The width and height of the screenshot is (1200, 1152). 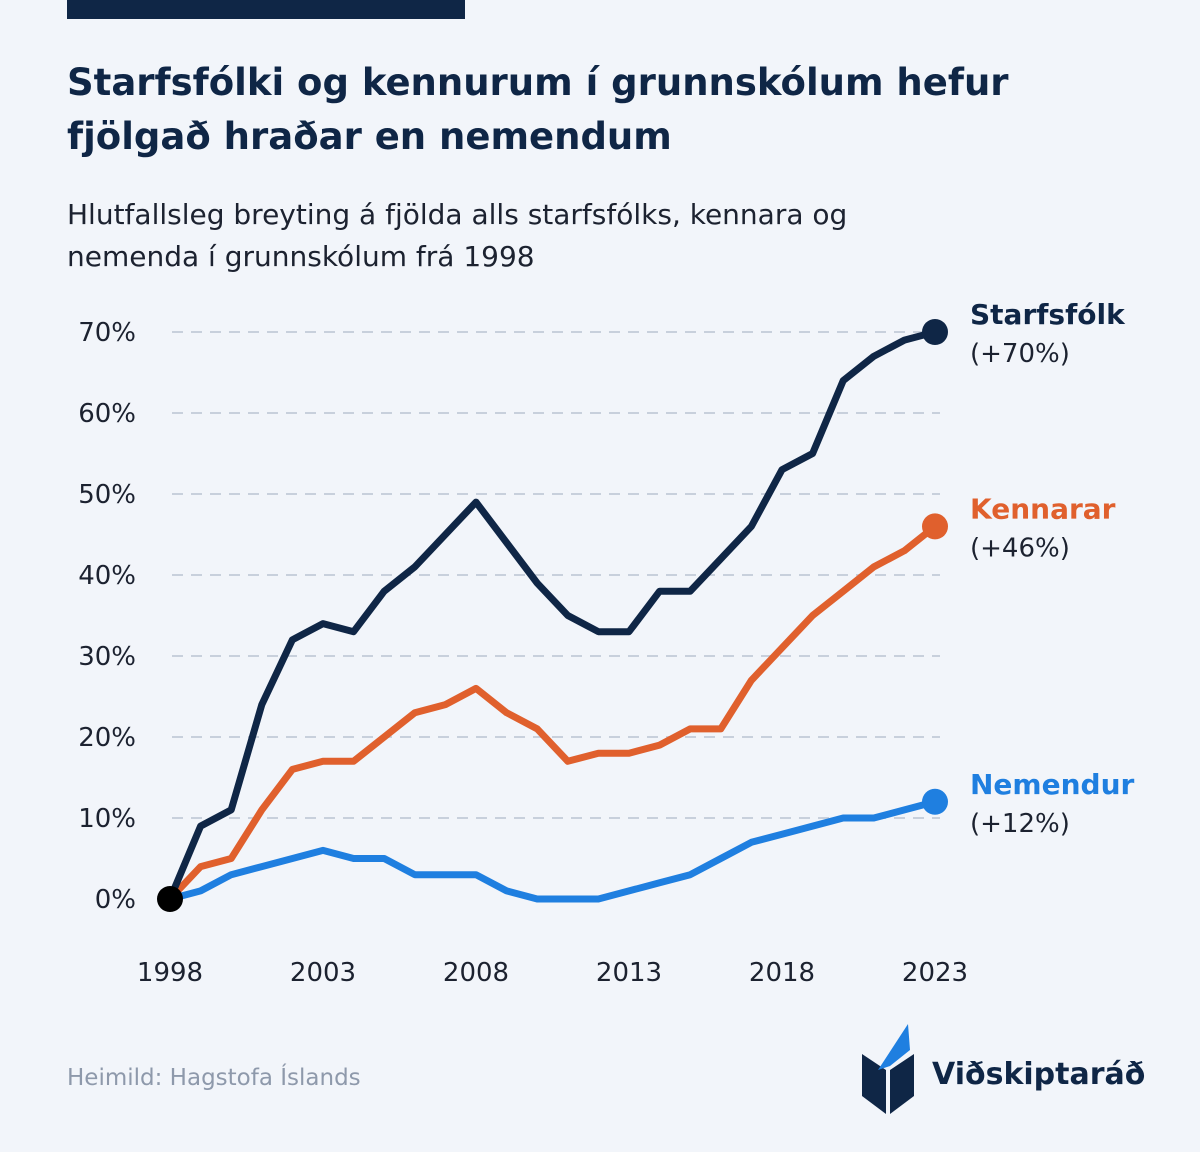 What do you see at coordinates (266, 9) in the screenshot?
I see `top-accent-bar` at bounding box center [266, 9].